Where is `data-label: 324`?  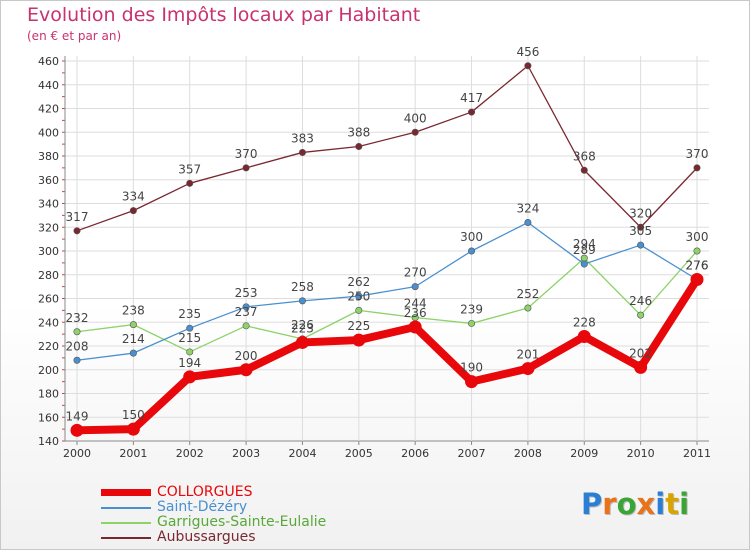 data-label: 324 is located at coordinates (527, 209).